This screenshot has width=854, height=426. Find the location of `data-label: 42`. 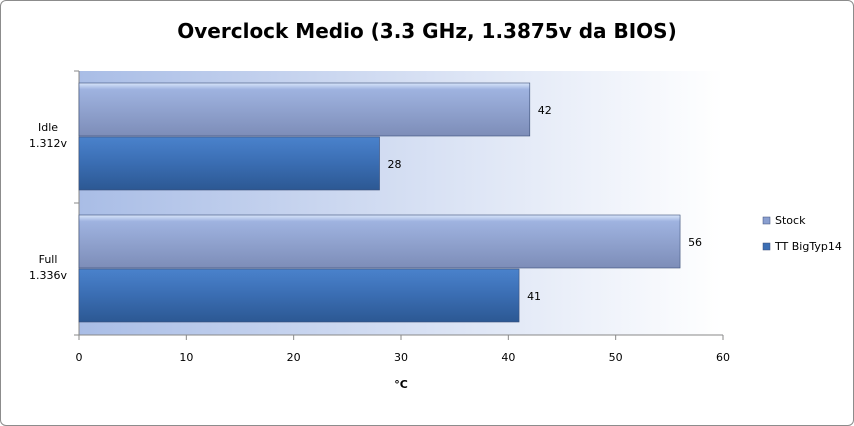

data-label: 42 is located at coordinates (545, 110).